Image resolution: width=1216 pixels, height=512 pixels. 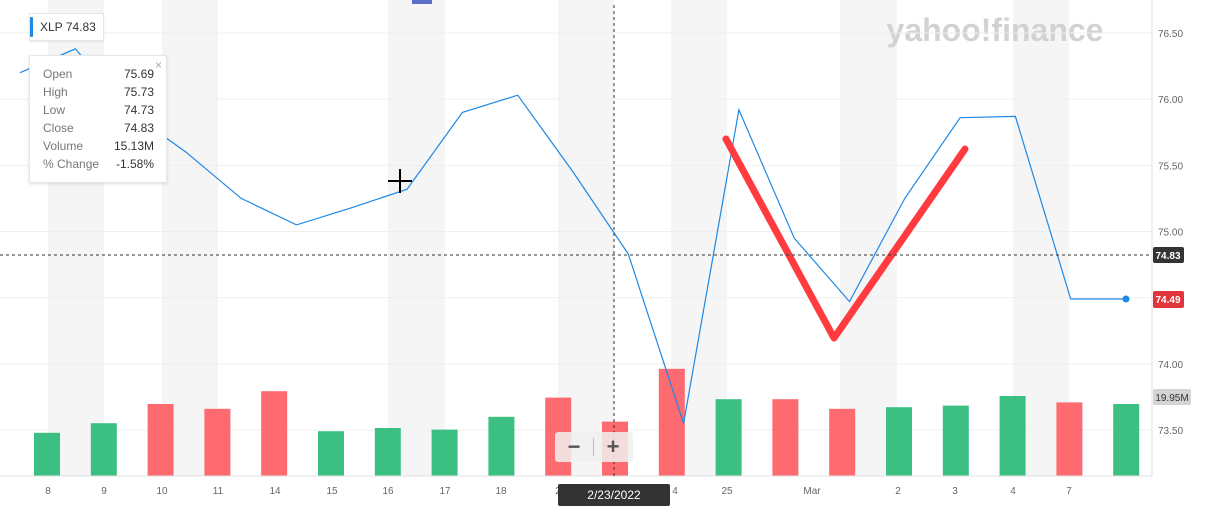 I want to click on zoom-divider, so click(x=593, y=447).